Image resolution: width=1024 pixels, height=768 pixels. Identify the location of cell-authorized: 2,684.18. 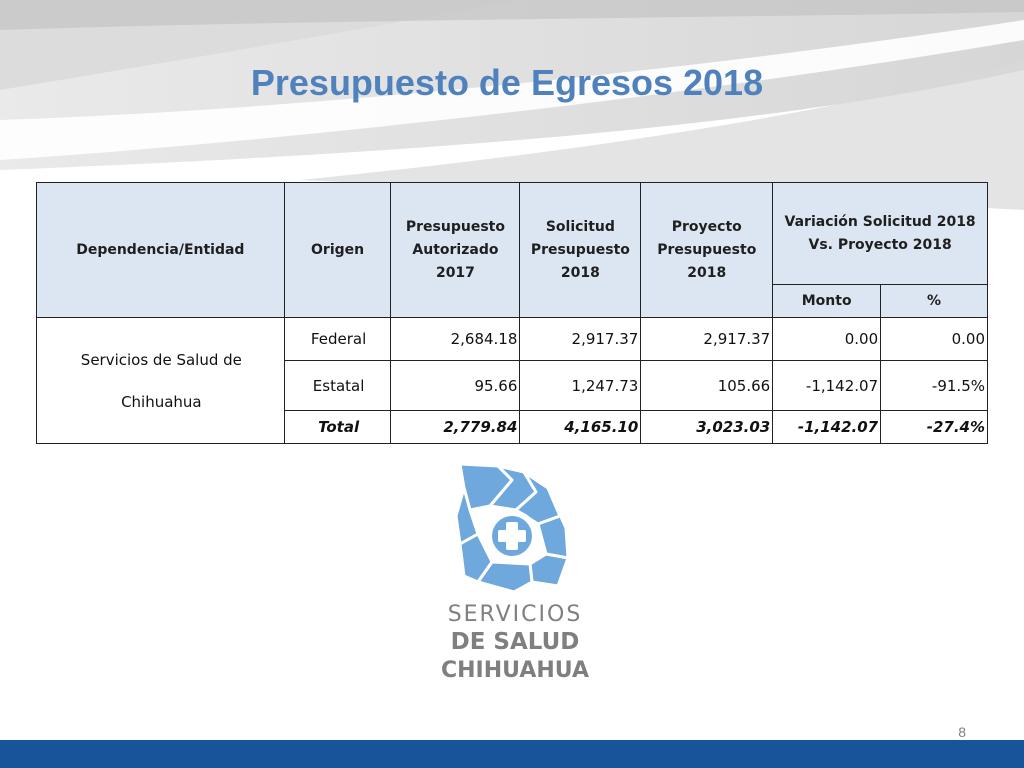
(455, 339).